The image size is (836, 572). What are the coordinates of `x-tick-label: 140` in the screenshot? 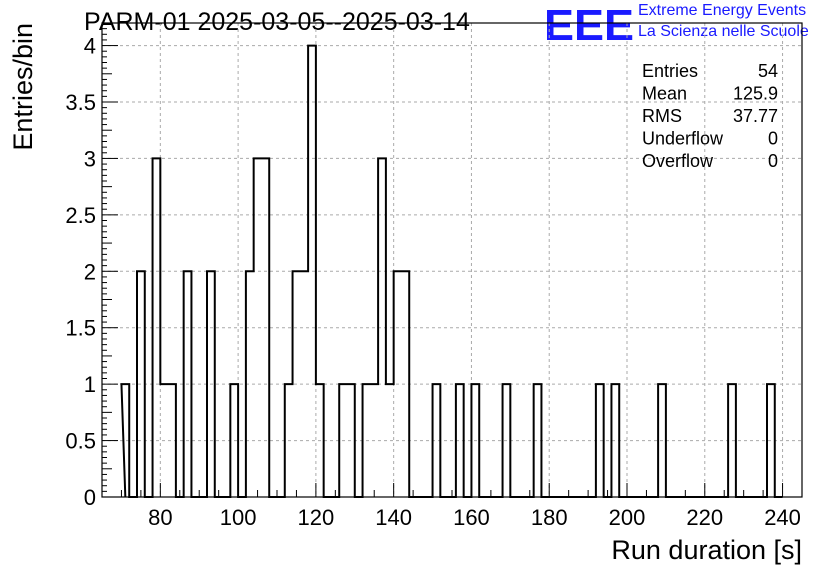 It's located at (393, 517).